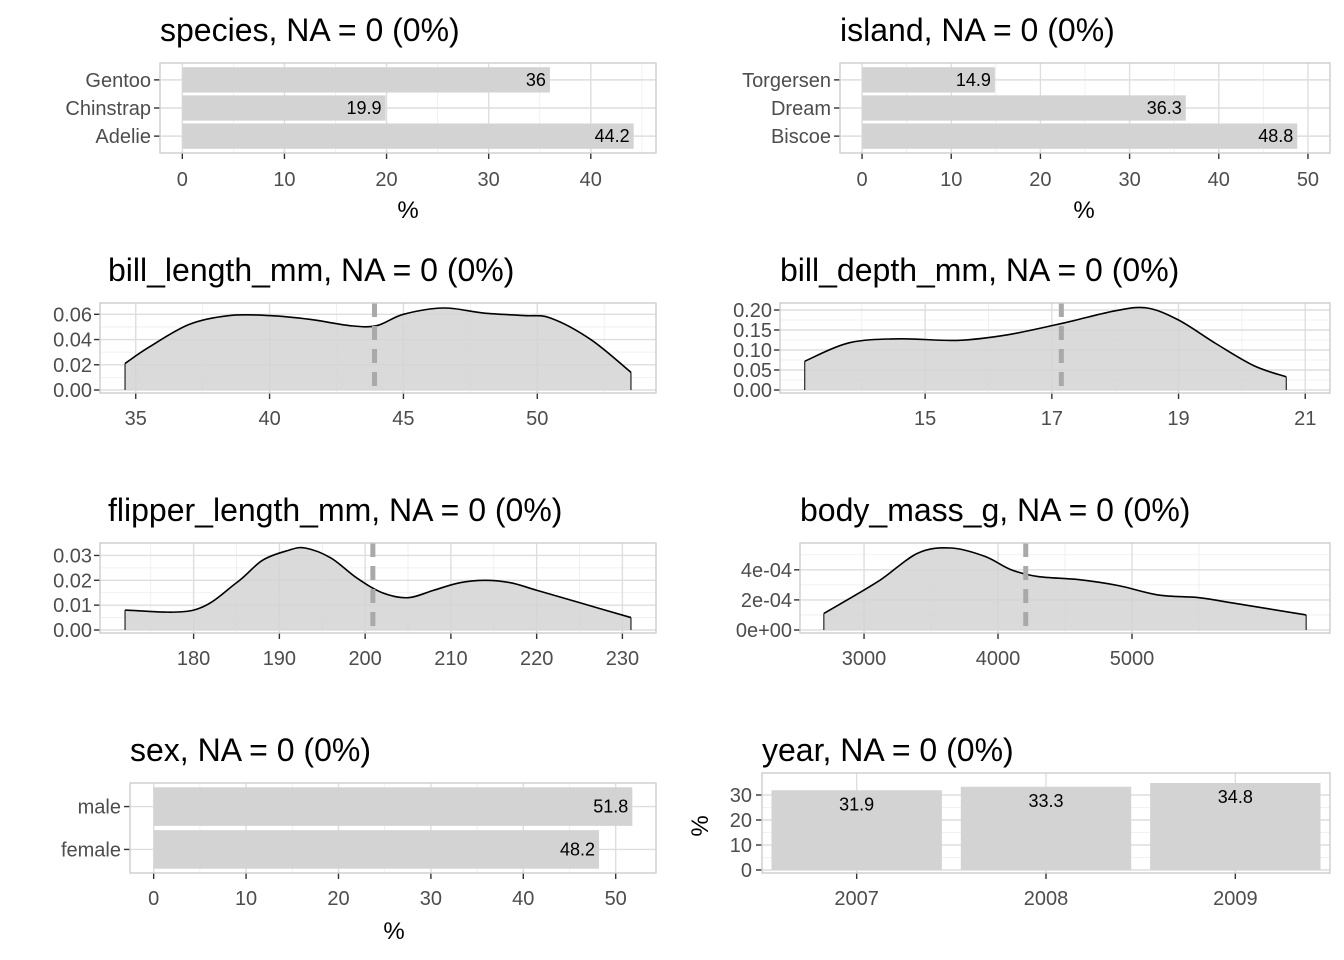 This screenshot has height=960, width=1344. I want to click on species-x-axis-label: %, so click(407, 210).